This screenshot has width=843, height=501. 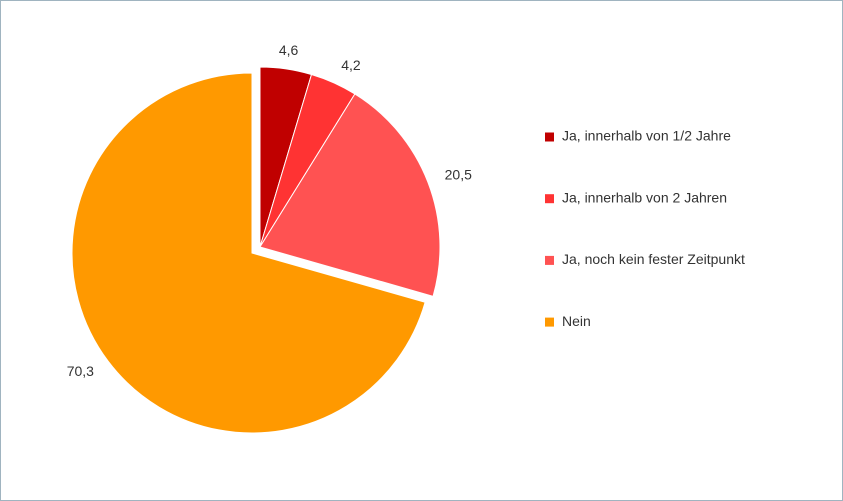 I want to click on legend-label: Ja, noch kein fester Zeitpunkt, so click(x=653, y=259).